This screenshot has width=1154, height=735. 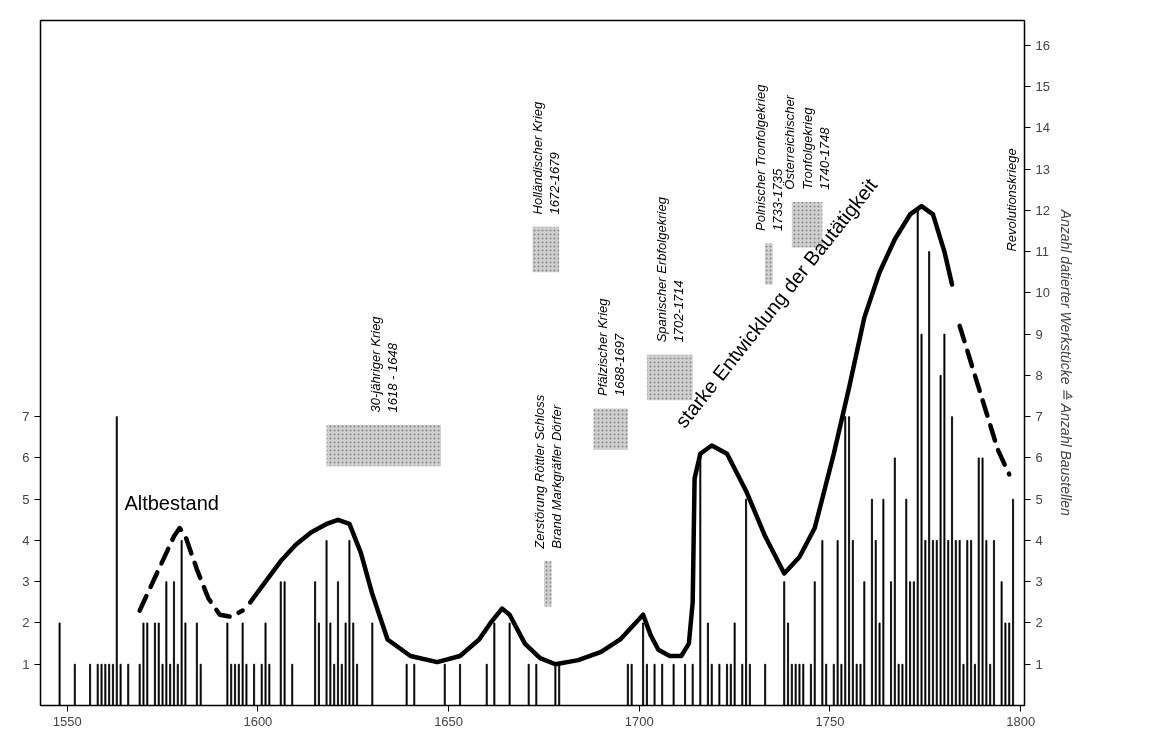 I want to click on annotation: Revolutionskriege, so click(x=1011, y=200).